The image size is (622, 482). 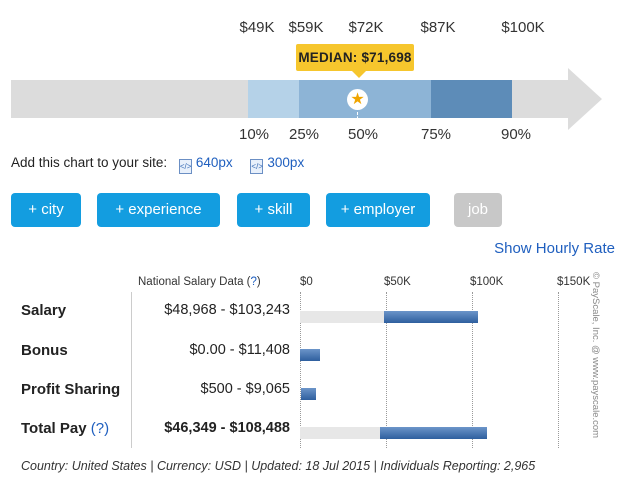 What do you see at coordinates (595, 355) in the screenshot?
I see `copyright: © PayScale, Inc. @ www.payscale.com` at bounding box center [595, 355].